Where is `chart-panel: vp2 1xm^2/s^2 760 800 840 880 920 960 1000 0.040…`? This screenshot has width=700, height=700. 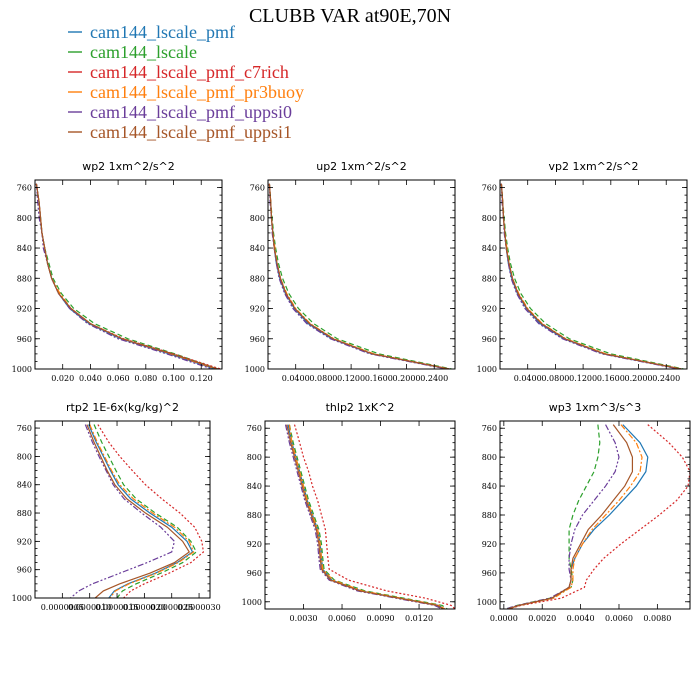 chart-panel: vp2 1xm^2/s^2 760 800 840 880 920 960 1000 0.040… is located at coordinates (582, 271).